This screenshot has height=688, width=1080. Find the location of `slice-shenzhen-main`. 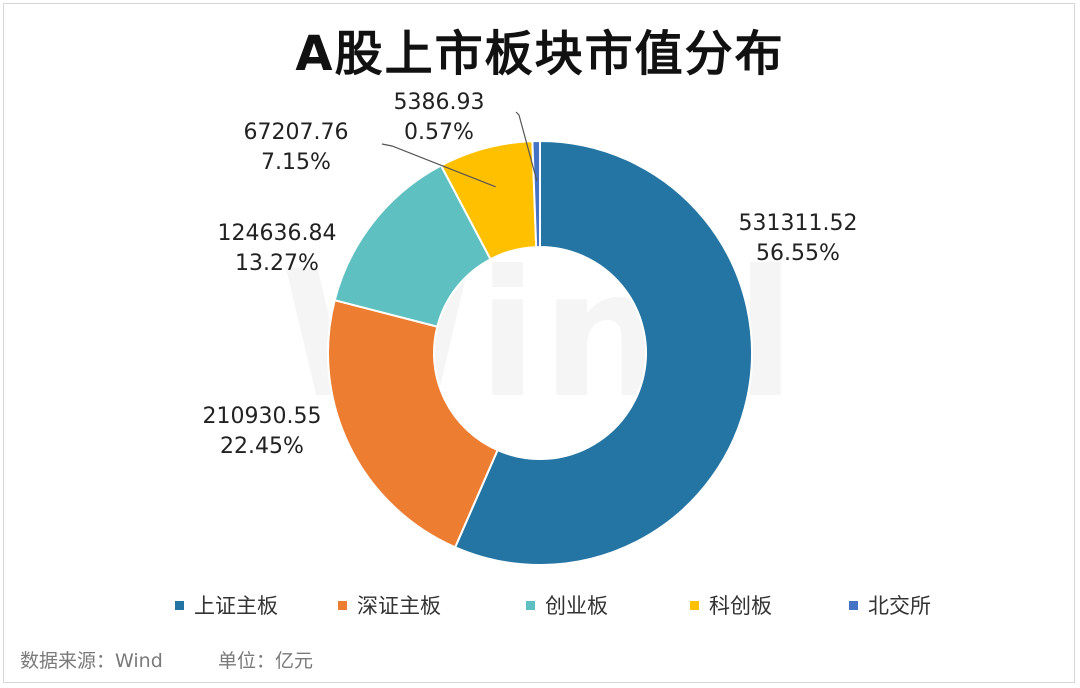

slice-shenzhen-main is located at coordinates (413, 423).